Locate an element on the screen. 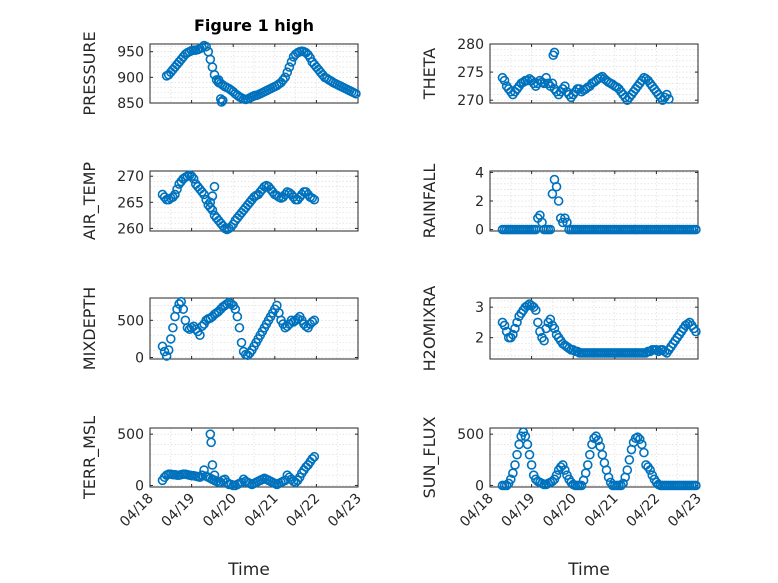 The image size is (778, 583). y-axis-label: AIR_TEMP is located at coordinates (90, 201).